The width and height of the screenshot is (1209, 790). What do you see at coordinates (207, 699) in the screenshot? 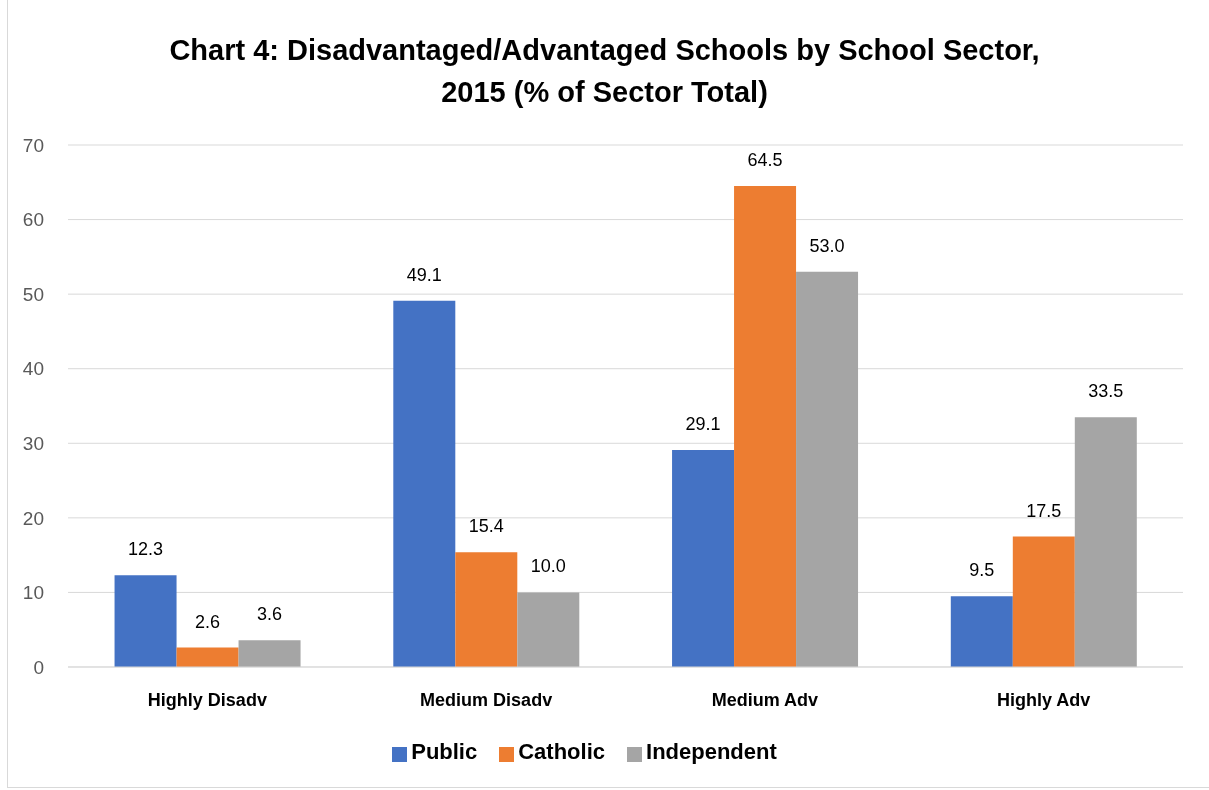
I see `x-tick-label: Highly Disadv` at bounding box center [207, 699].